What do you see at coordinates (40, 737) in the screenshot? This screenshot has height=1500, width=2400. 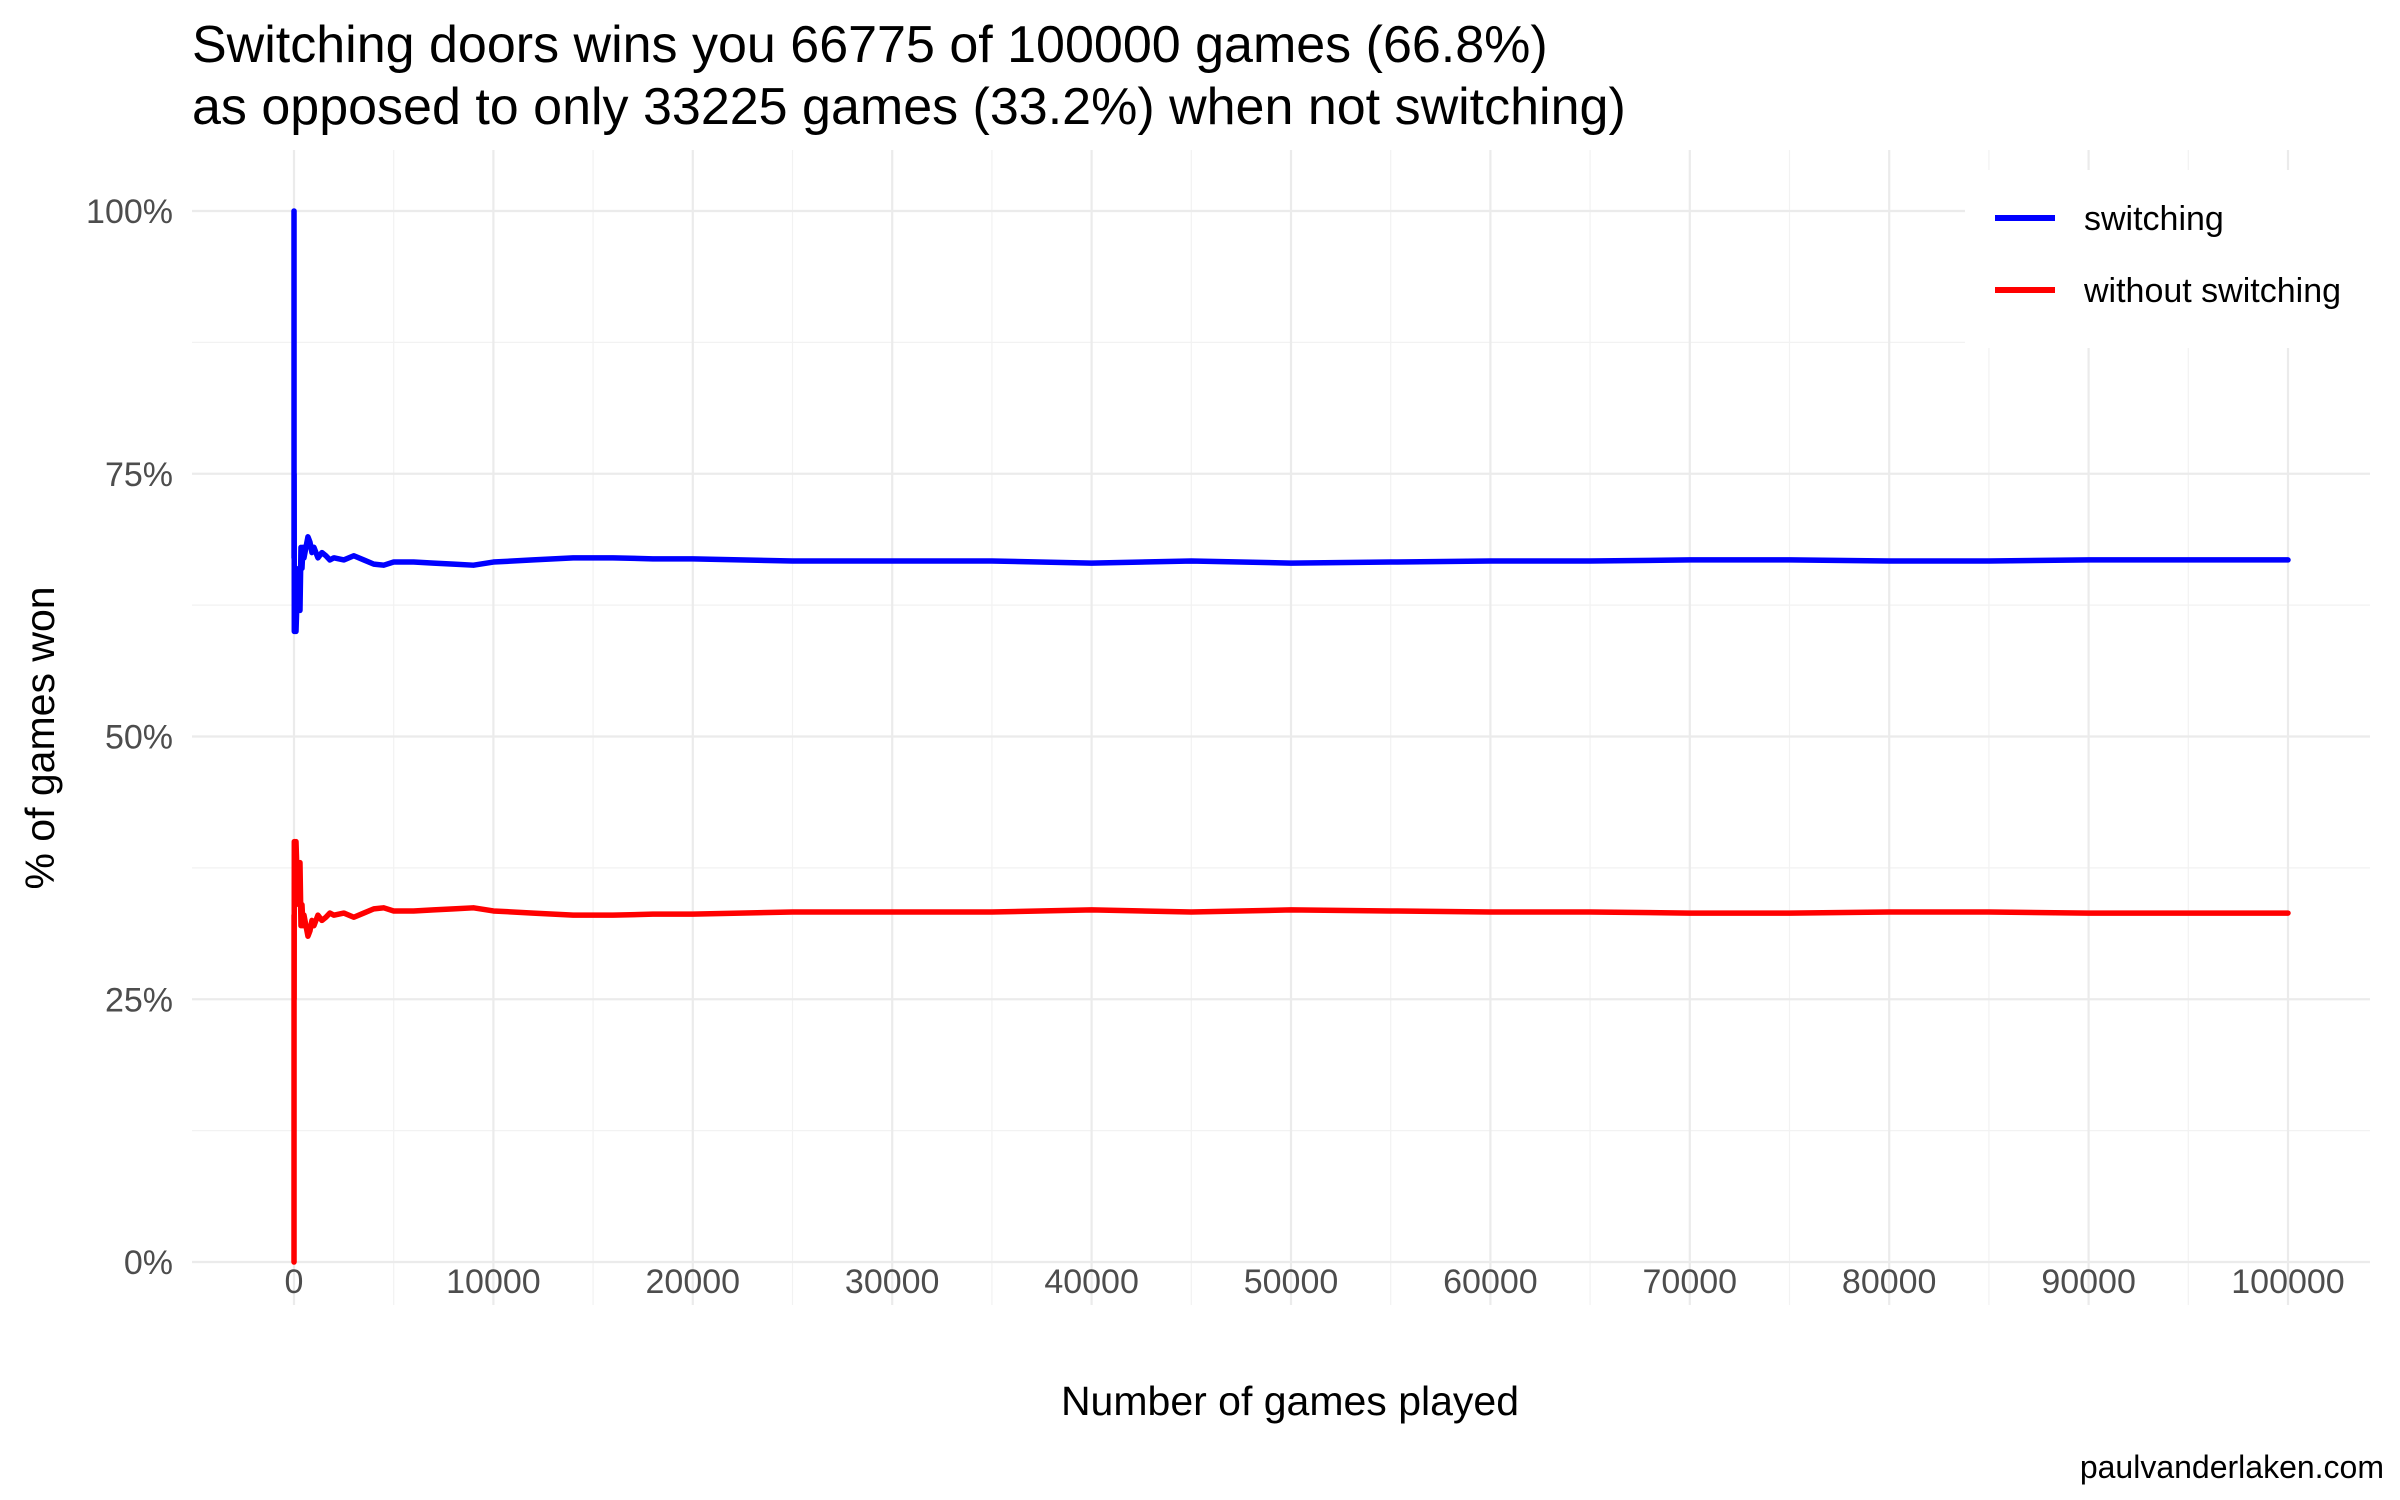 I see `y-axis-title: % of games won` at bounding box center [40, 737].